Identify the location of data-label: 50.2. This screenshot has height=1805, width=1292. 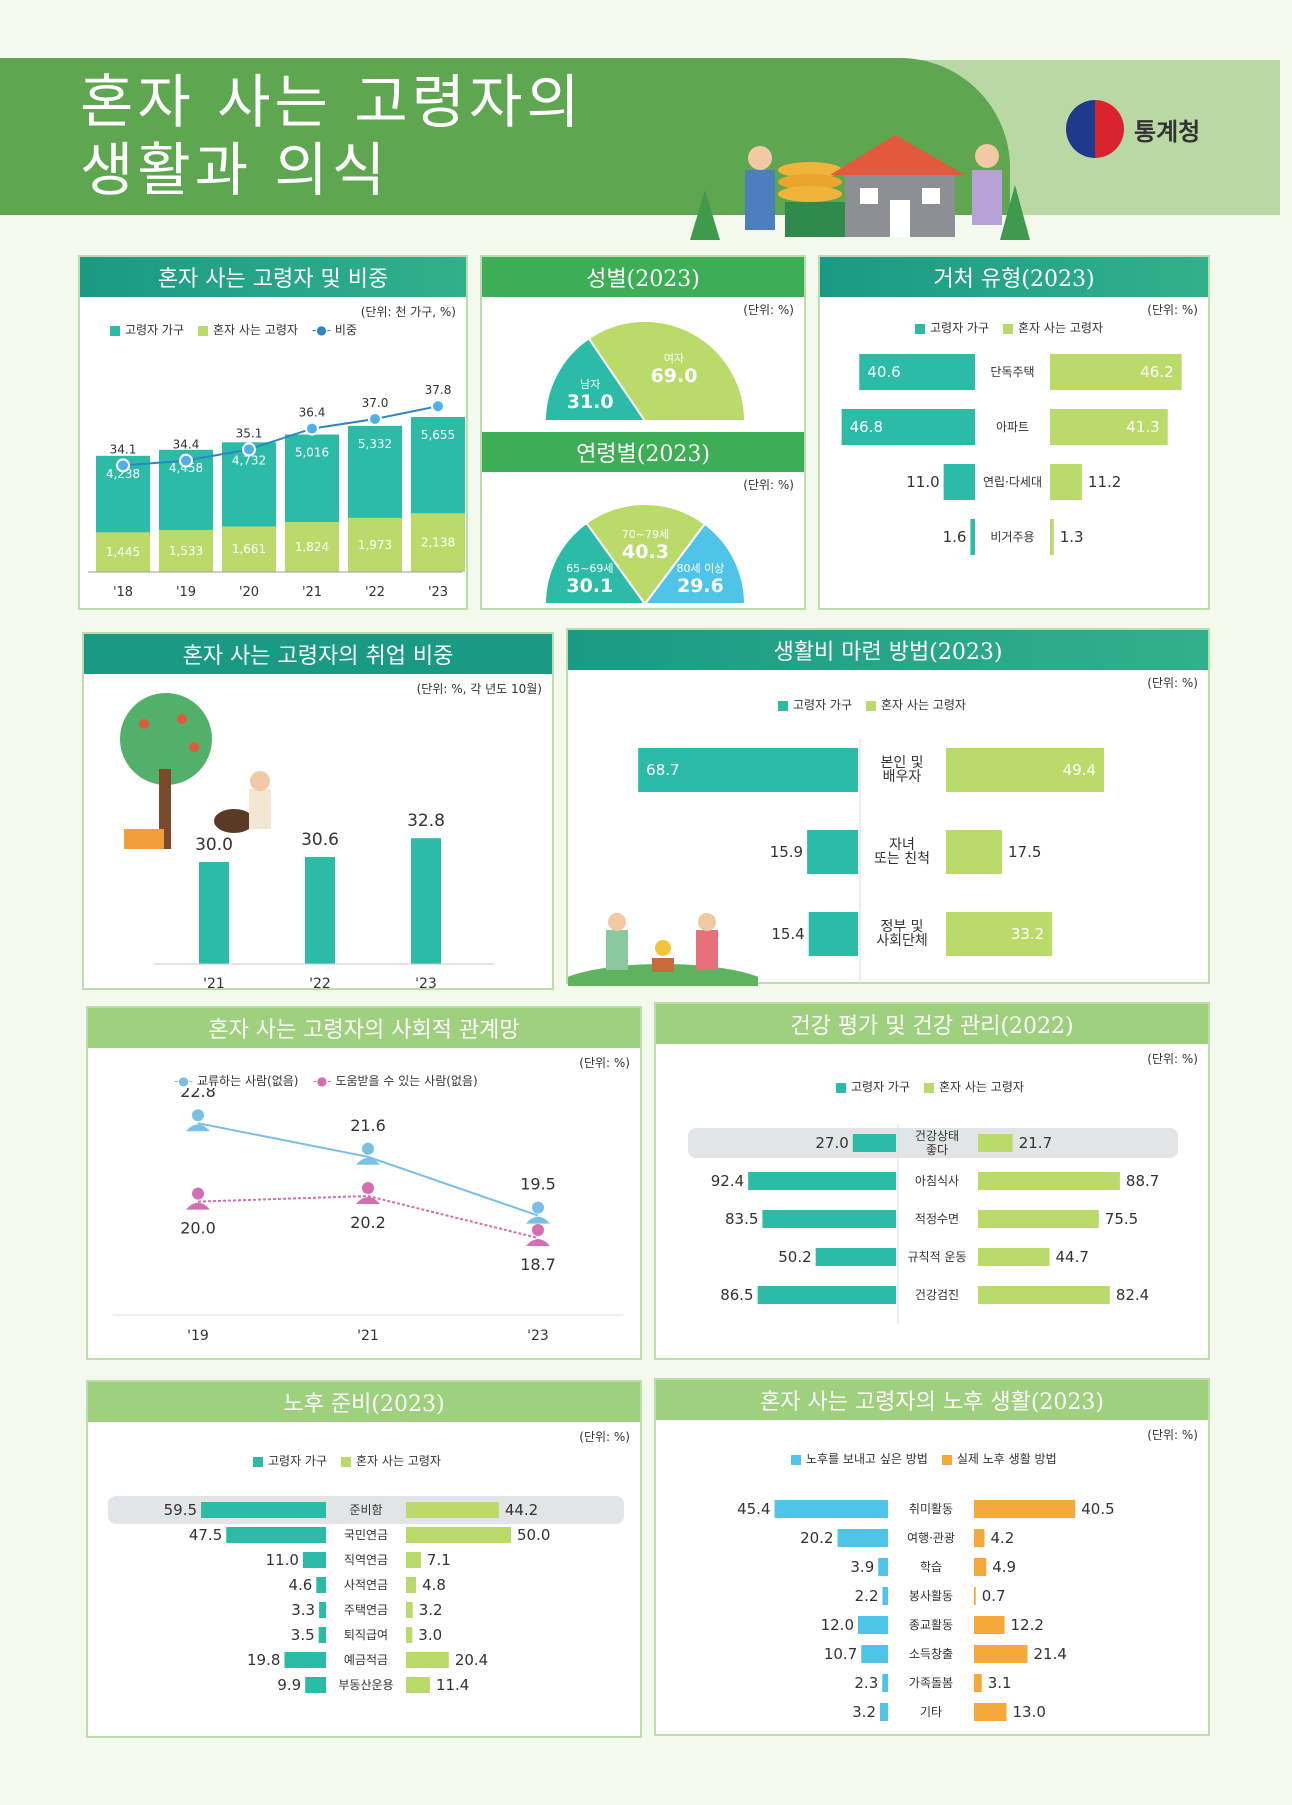
(794, 1257).